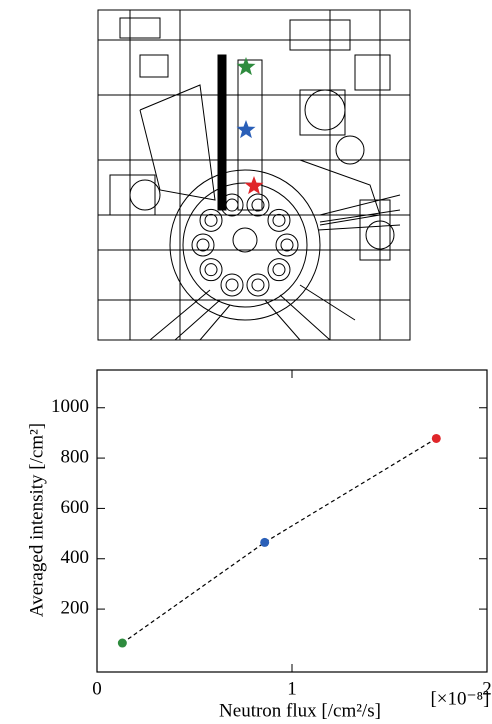 This screenshot has height=724, width=492. I want to click on y-tick-label: 800, so click(75, 456).